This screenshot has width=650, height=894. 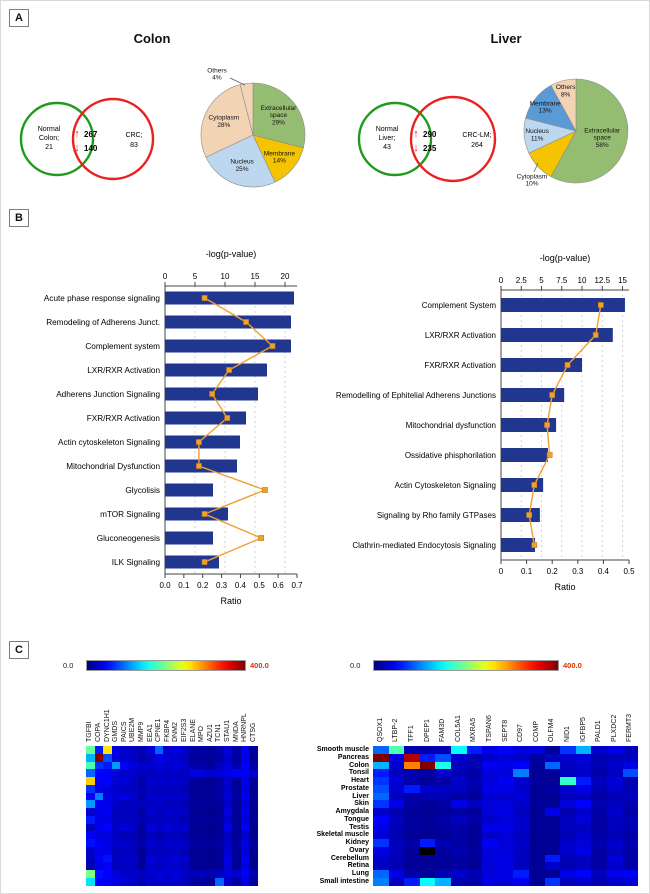 What do you see at coordinates (216, 370) in the screenshot?
I see `bar` at bounding box center [216, 370].